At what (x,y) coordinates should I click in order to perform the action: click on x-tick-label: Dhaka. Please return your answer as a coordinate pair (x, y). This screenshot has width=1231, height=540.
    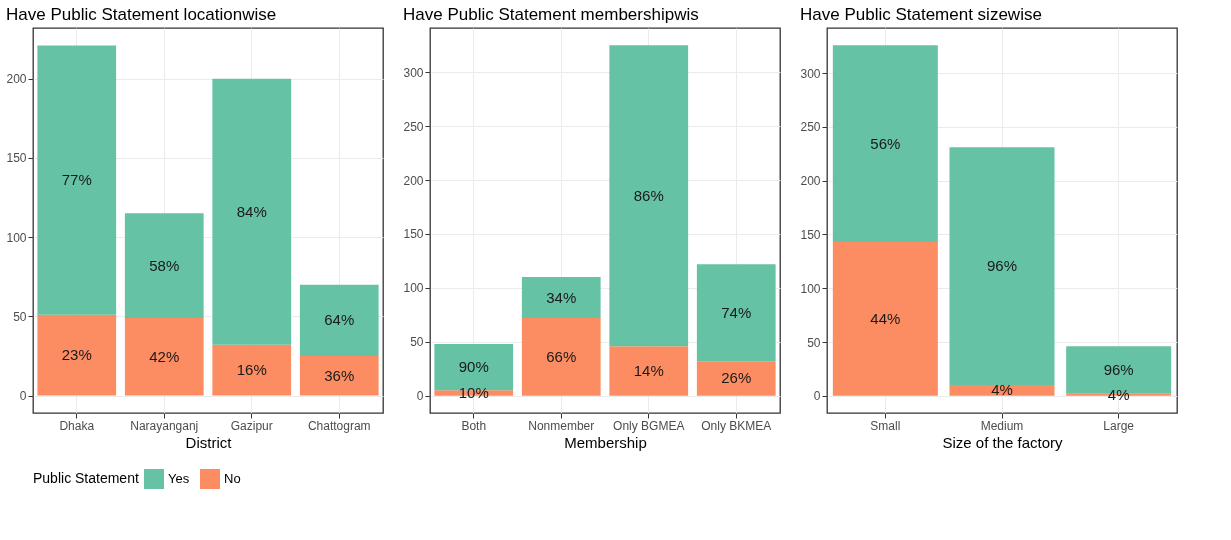
    Looking at the image, I should click on (77, 425).